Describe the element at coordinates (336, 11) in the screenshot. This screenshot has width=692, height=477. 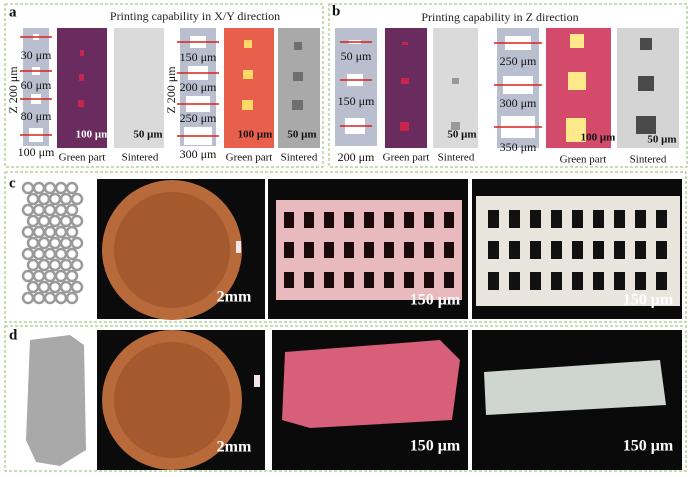
I see `panel-label: b` at that location.